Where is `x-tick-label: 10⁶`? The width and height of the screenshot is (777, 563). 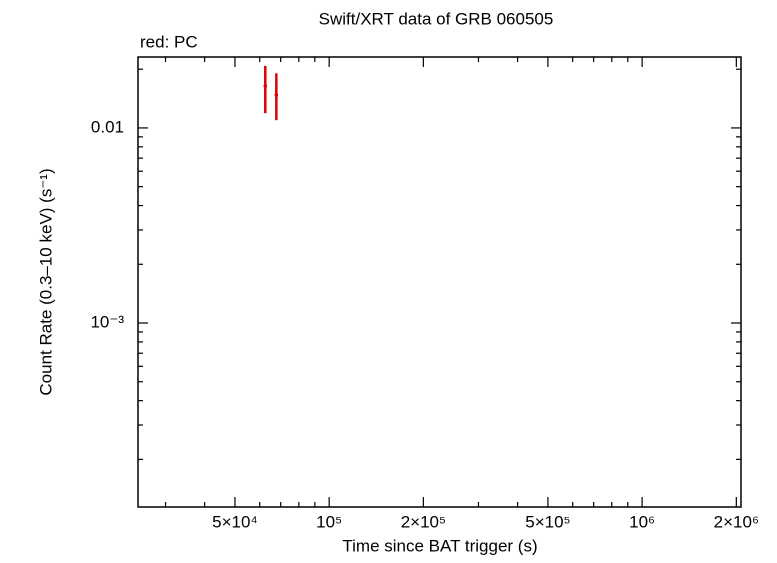 x-tick-label: 10⁶ is located at coordinates (642, 521).